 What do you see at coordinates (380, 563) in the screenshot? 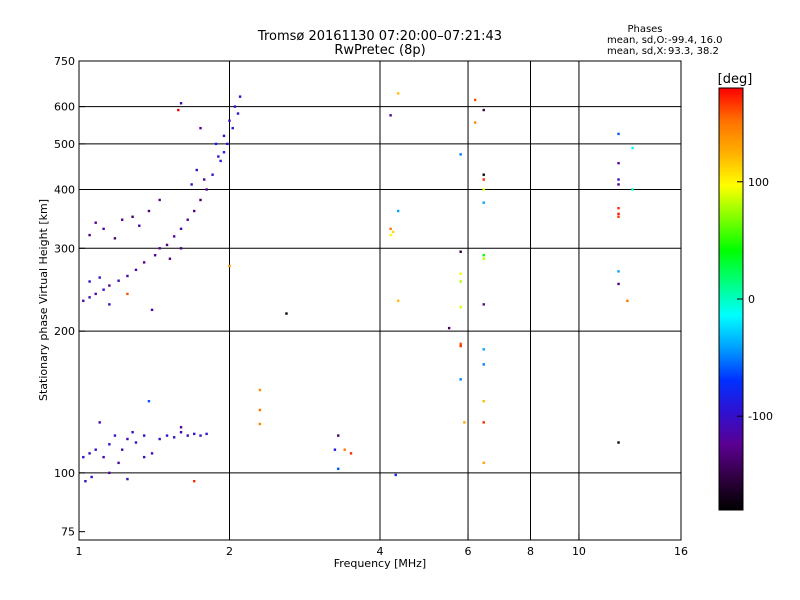
I see `x-axis-label: Frequency [MHz]` at bounding box center [380, 563].